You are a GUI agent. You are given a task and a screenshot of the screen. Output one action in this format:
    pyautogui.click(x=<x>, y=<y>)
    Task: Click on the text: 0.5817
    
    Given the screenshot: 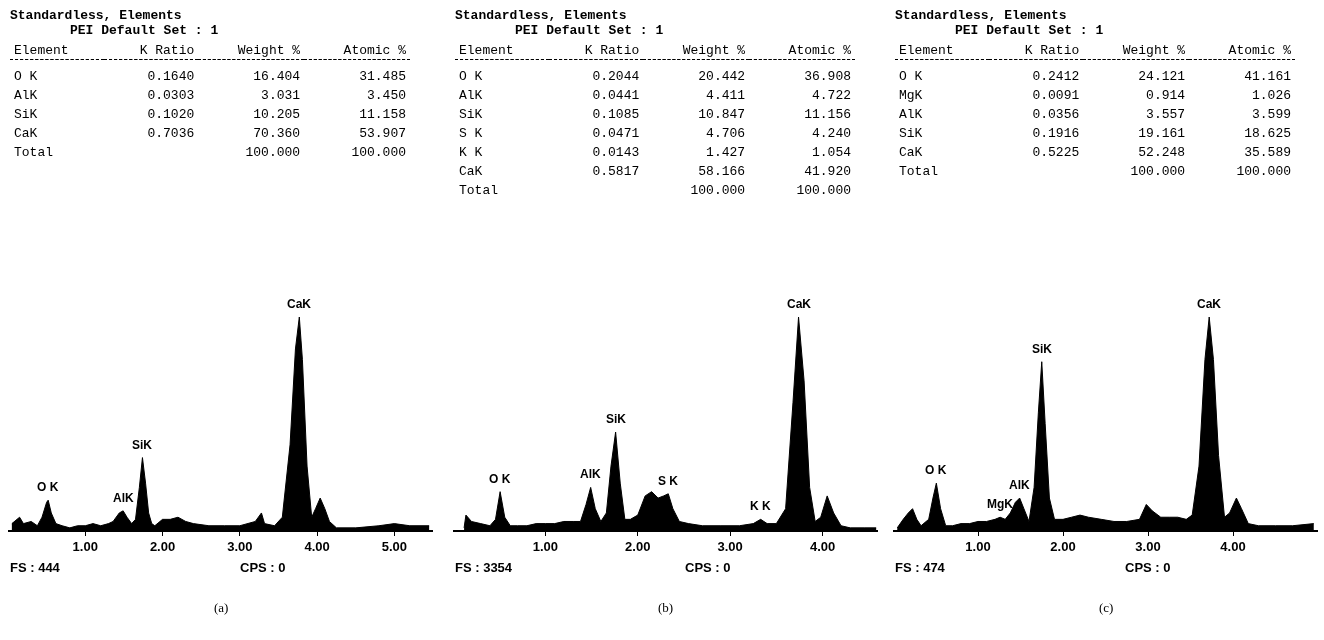 What is the action you would take?
    pyautogui.click(x=616, y=171)
    